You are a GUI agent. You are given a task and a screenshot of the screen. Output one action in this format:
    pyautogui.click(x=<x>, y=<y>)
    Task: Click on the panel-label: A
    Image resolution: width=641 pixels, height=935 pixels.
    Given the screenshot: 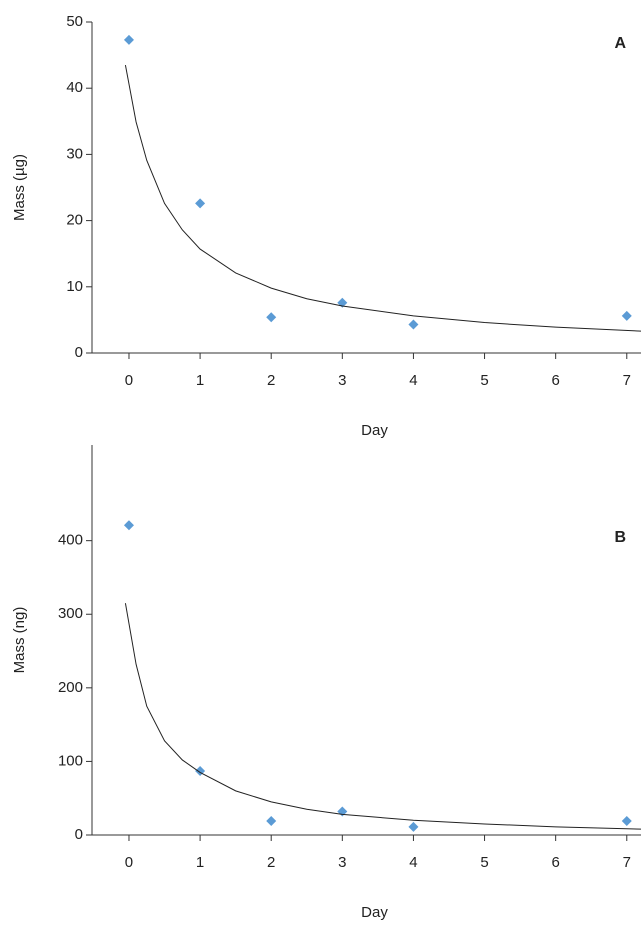 What is the action you would take?
    pyautogui.click(x=620, y=43)
    